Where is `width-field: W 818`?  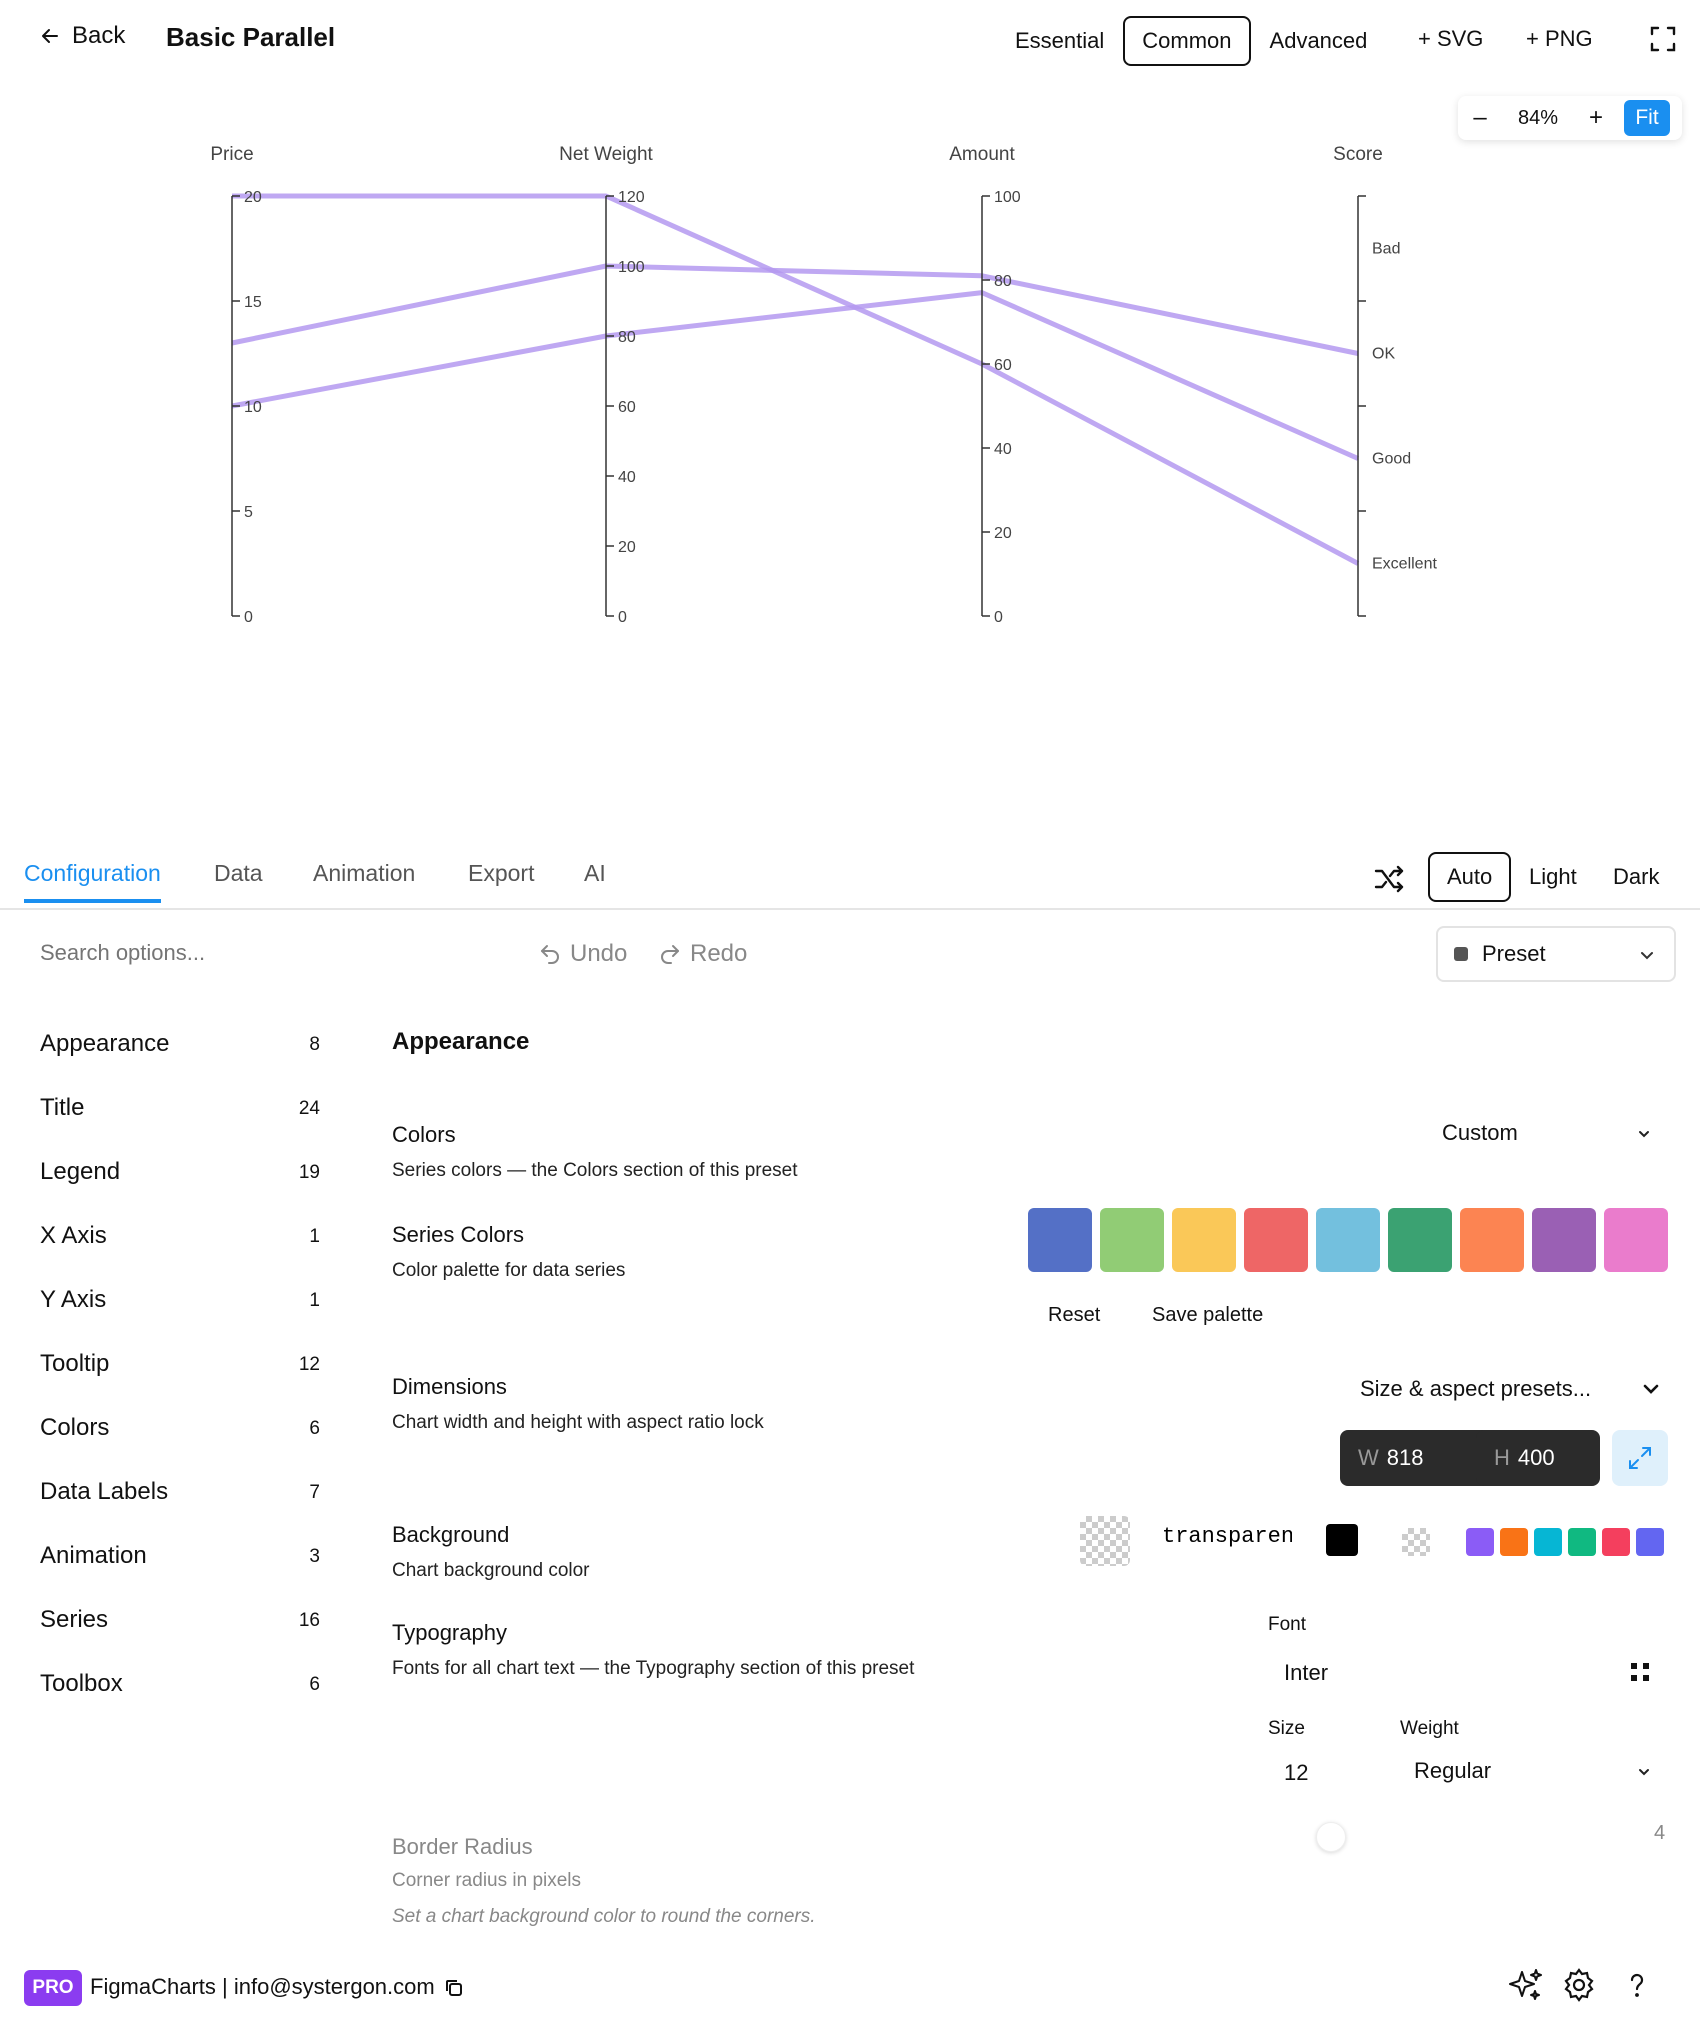
width-field: W 818 is located at coordinates (1420, 1458).